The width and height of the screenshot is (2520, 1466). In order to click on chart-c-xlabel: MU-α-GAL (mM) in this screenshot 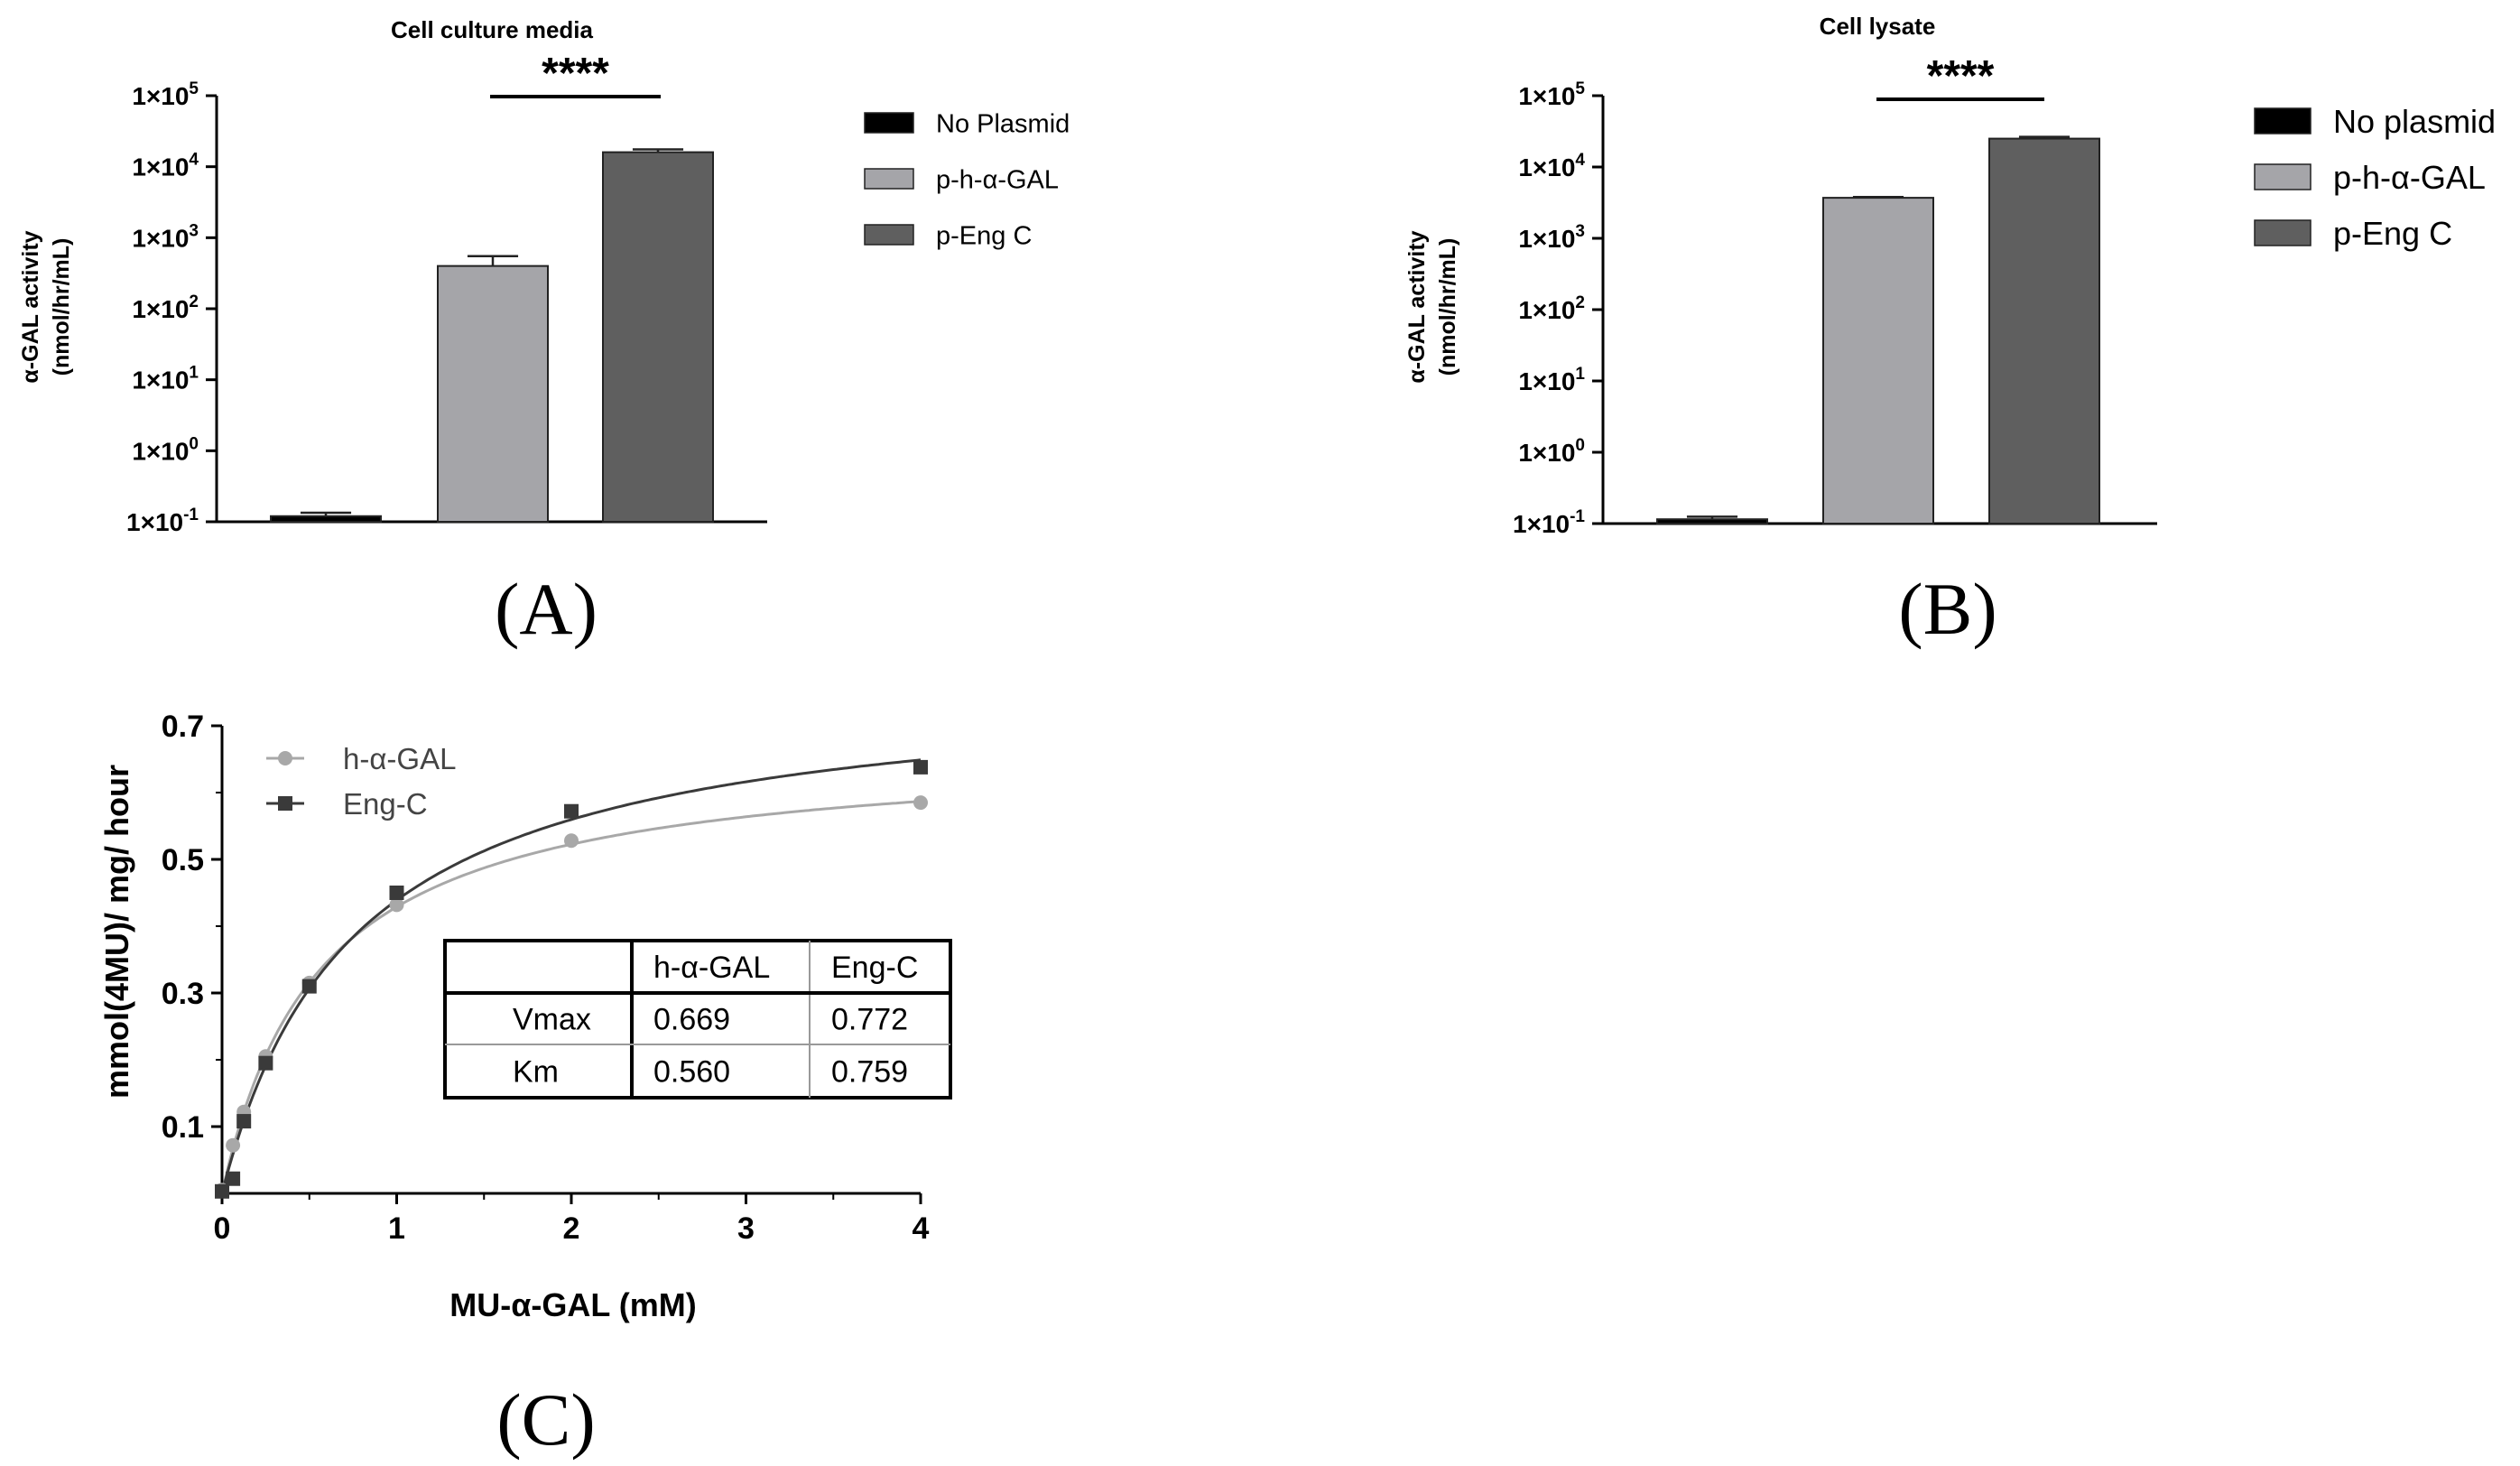, I will do `click(572, 1304)`.